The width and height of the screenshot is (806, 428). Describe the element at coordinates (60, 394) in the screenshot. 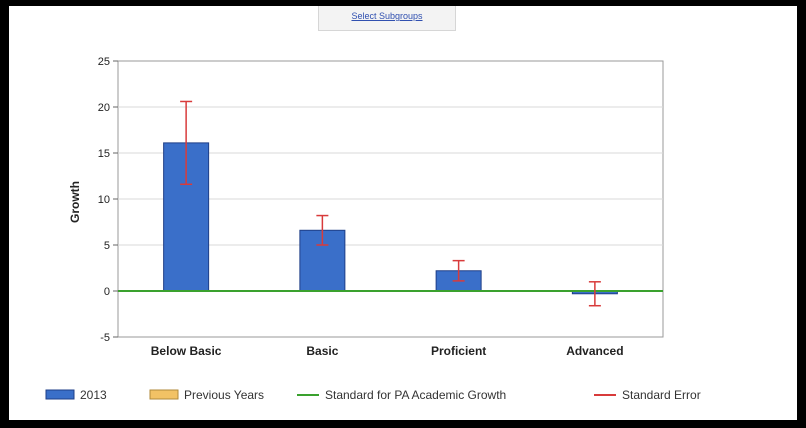

I see `legend-swatch-2013` at that location.